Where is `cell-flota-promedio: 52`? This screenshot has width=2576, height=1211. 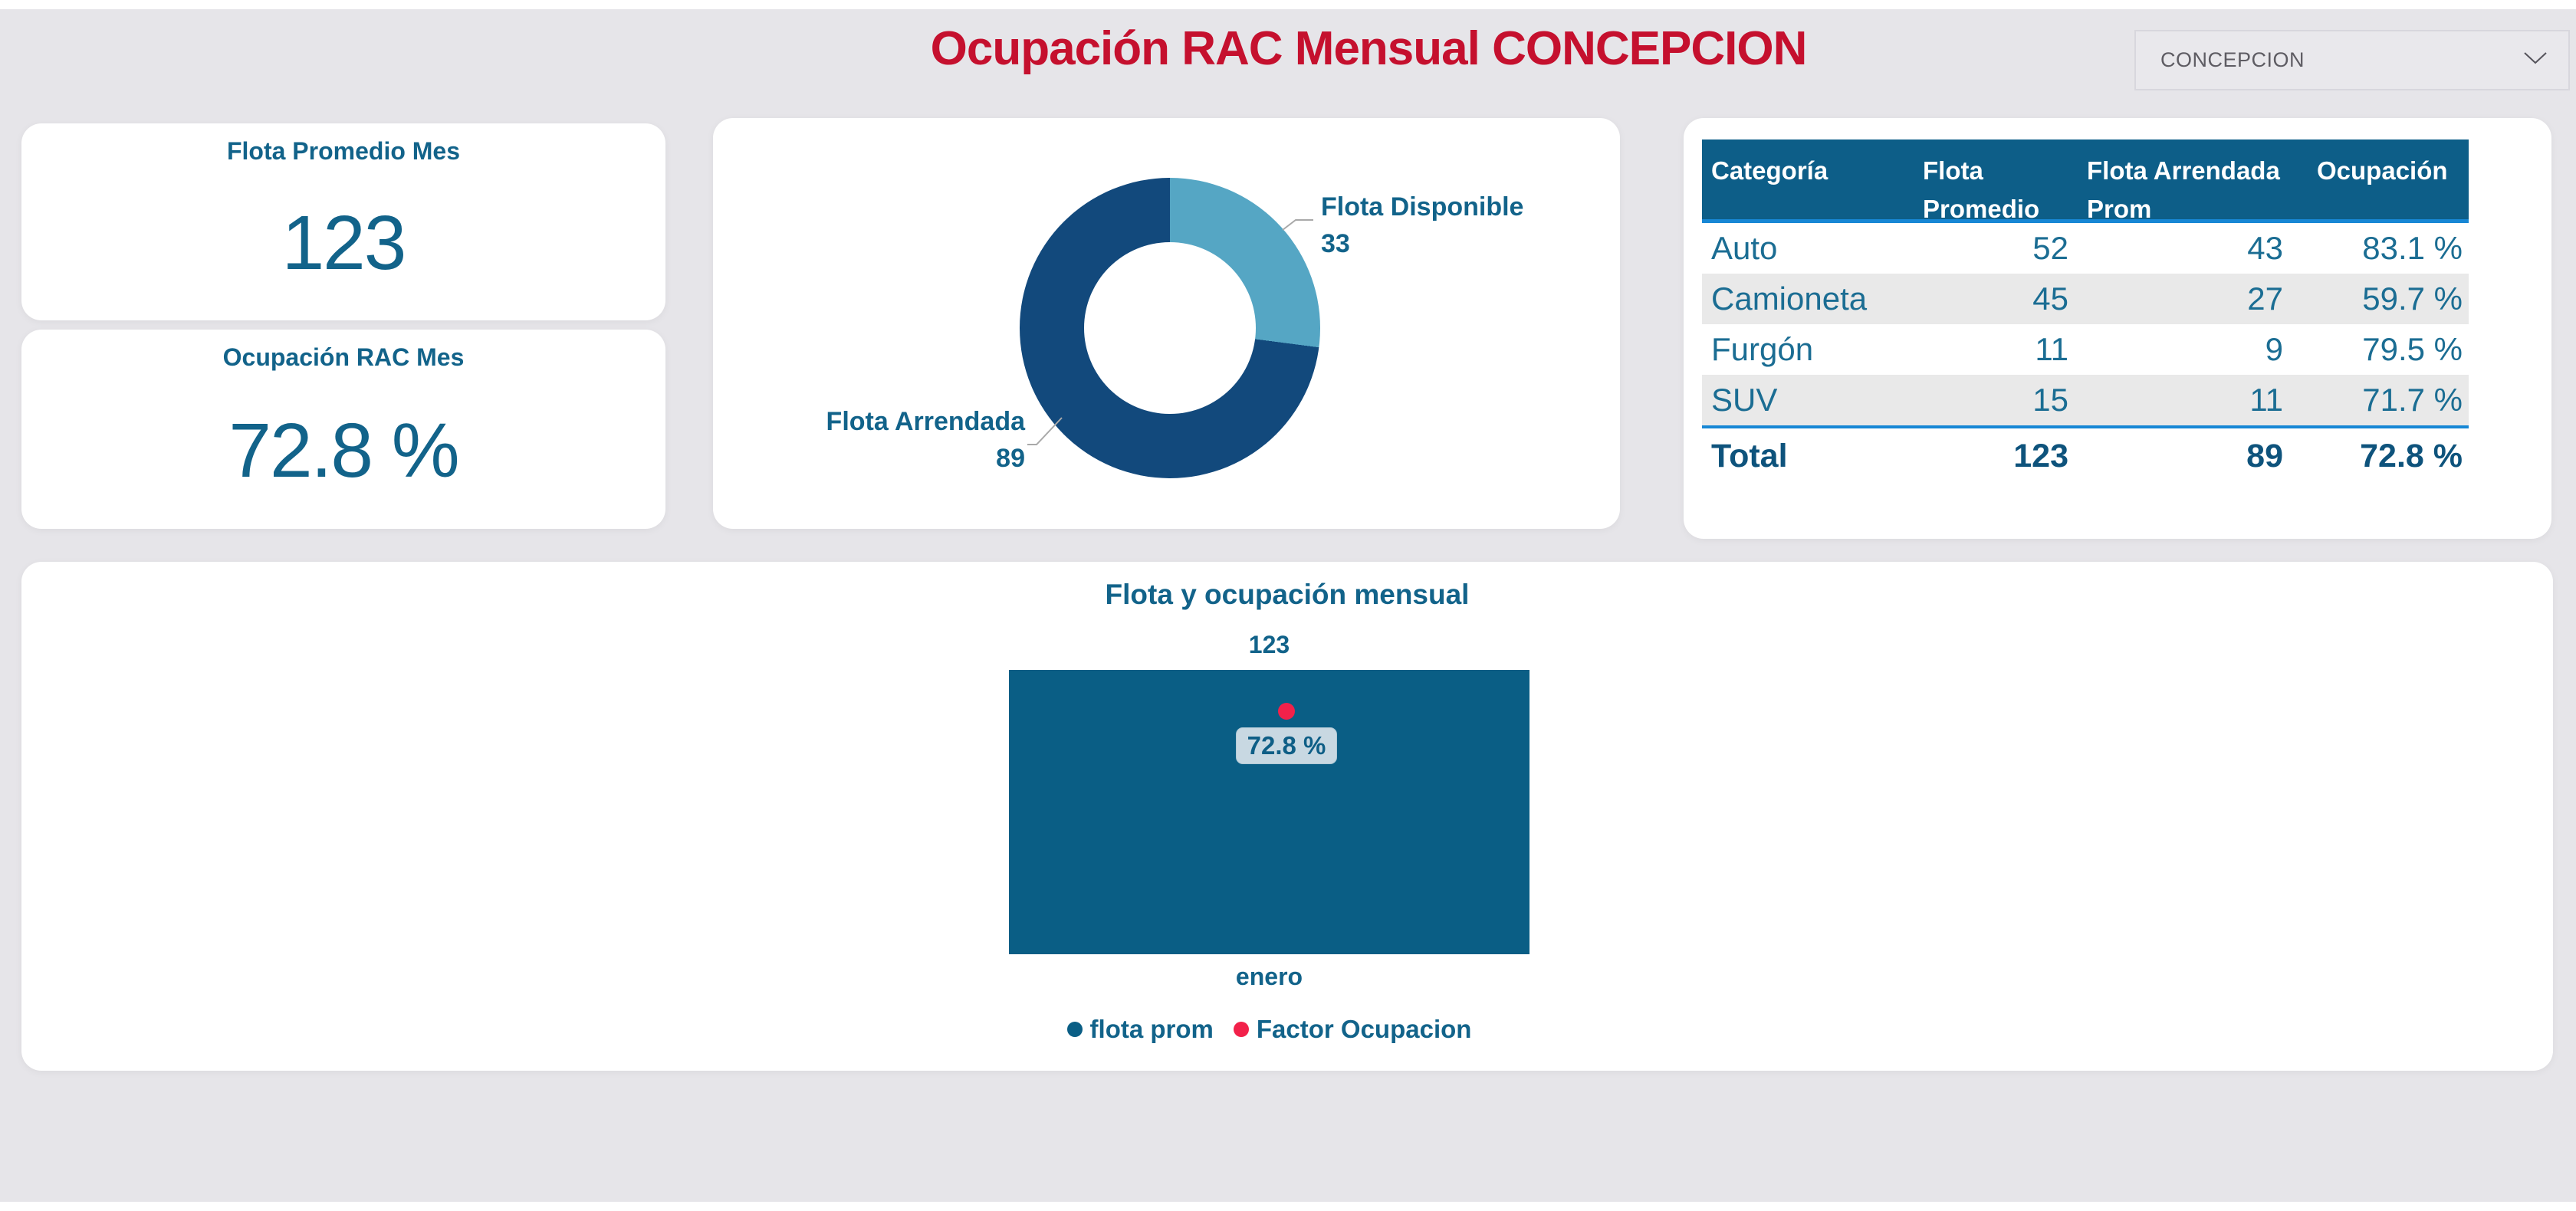 cell-flota-promedio: 52 is located at coordinates (2050, 248).